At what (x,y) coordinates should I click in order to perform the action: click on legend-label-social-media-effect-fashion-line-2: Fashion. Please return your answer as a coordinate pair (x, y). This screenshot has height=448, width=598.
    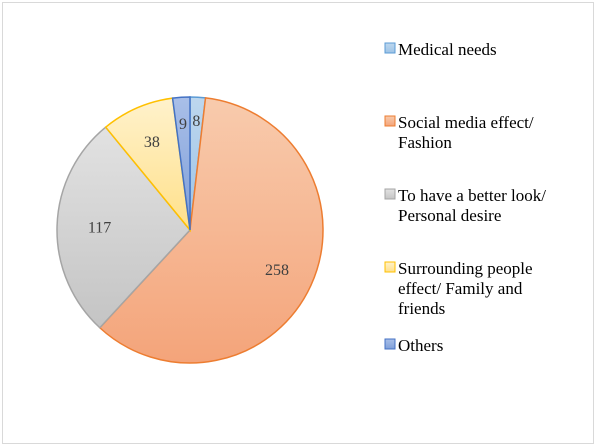
    Looking at the image, I should click on (425, 142).